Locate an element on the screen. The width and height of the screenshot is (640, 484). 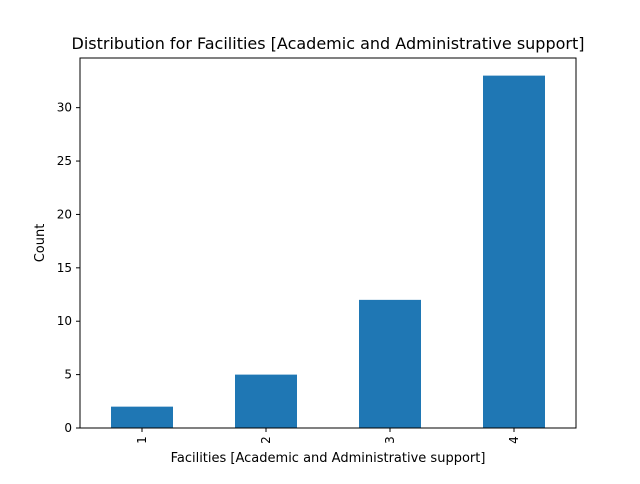
x-tick-label: 4 is located at coordinates (514, 440).